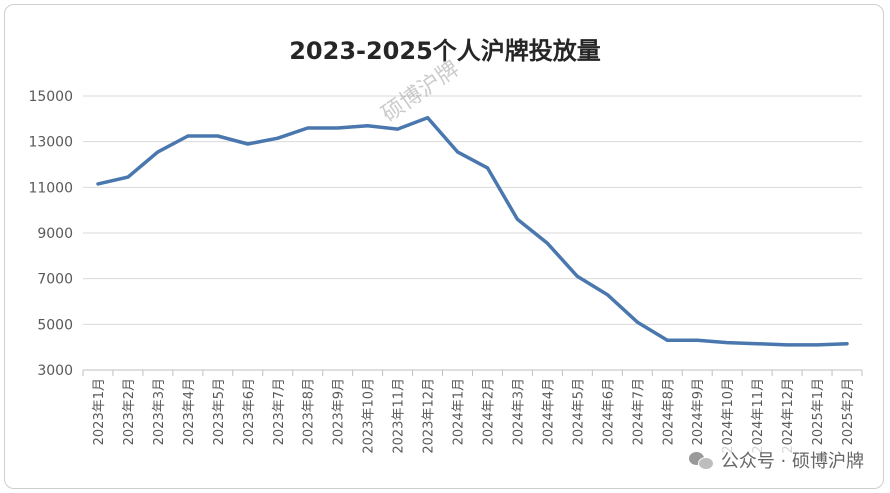 The height and width of the screenshot is (493, 890). What do you see at coordinates (309, 411) in the screenshot?
I see `x-tick-label: 2023年8月` at bounding box center [309, 411].